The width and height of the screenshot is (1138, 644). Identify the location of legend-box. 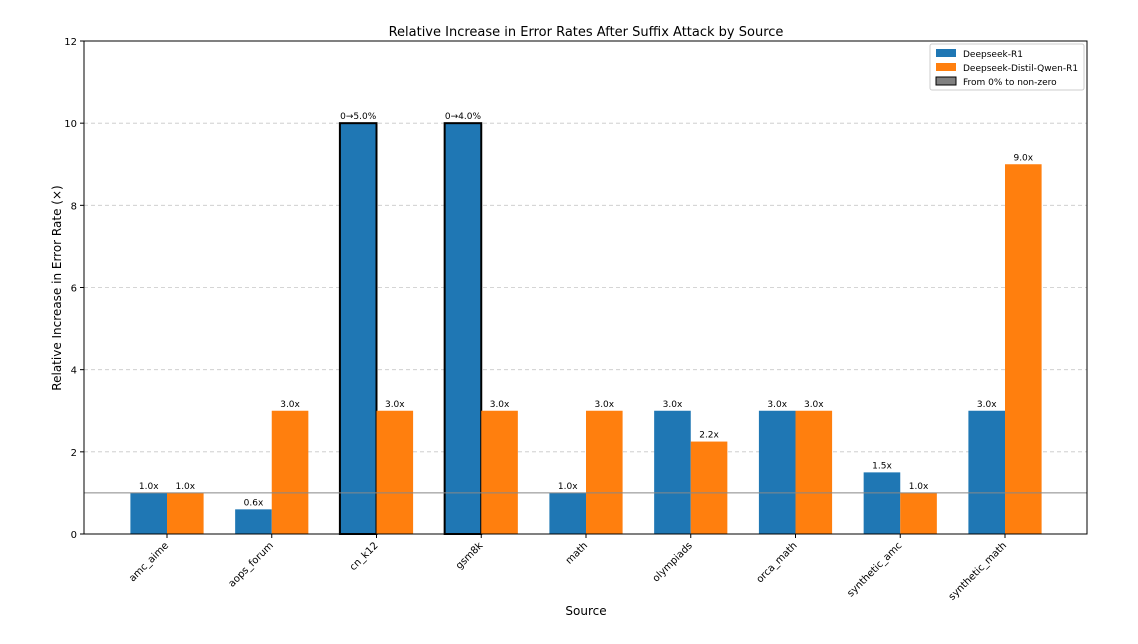
(1007, 67).